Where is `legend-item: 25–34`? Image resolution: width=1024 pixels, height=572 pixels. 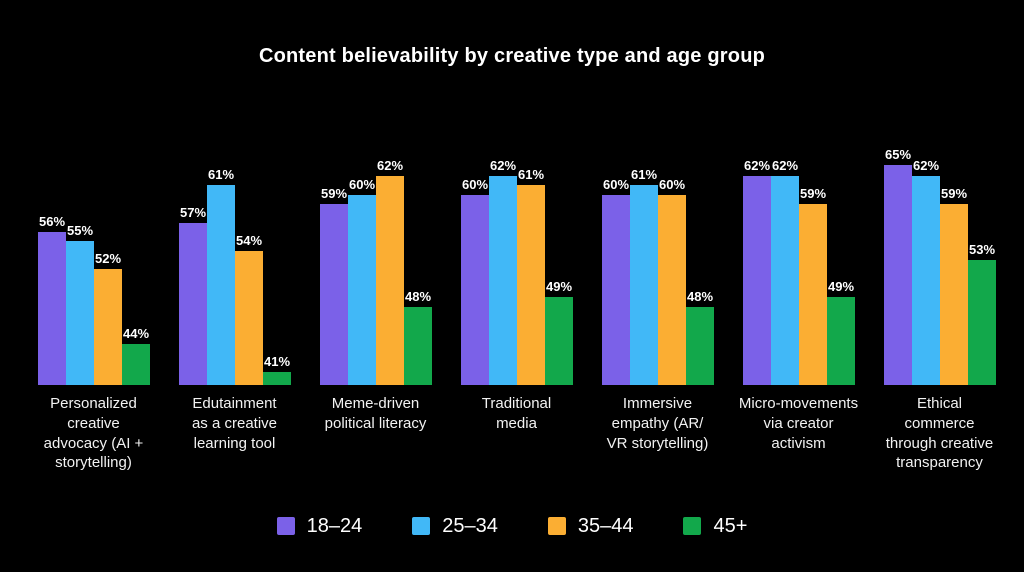 legend-item: 25–34 is located at coordinates (455, 526).